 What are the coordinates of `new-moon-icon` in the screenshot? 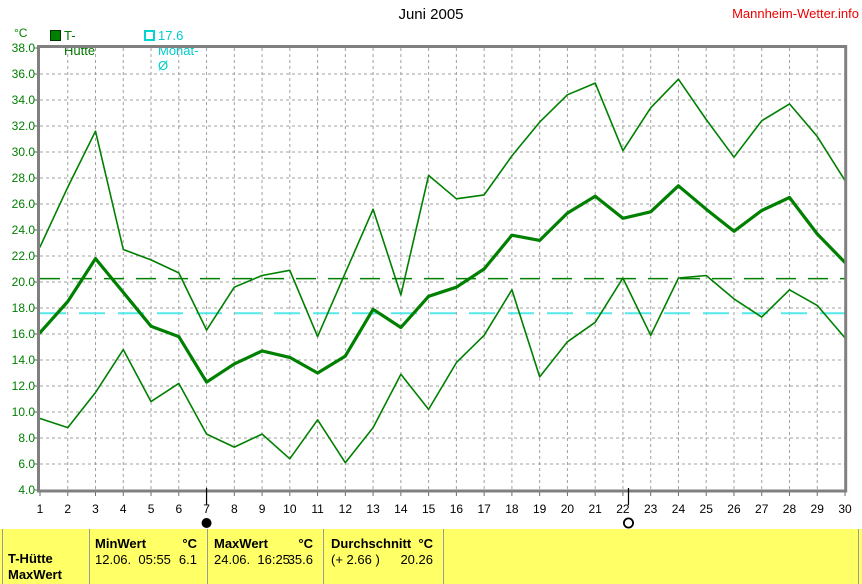 It's located at (206, 523).